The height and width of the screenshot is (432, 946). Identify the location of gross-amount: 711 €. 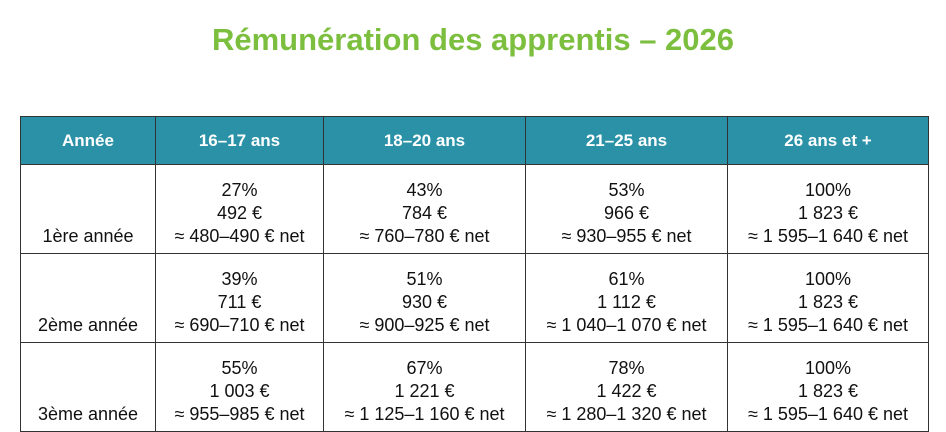
(239, 302).